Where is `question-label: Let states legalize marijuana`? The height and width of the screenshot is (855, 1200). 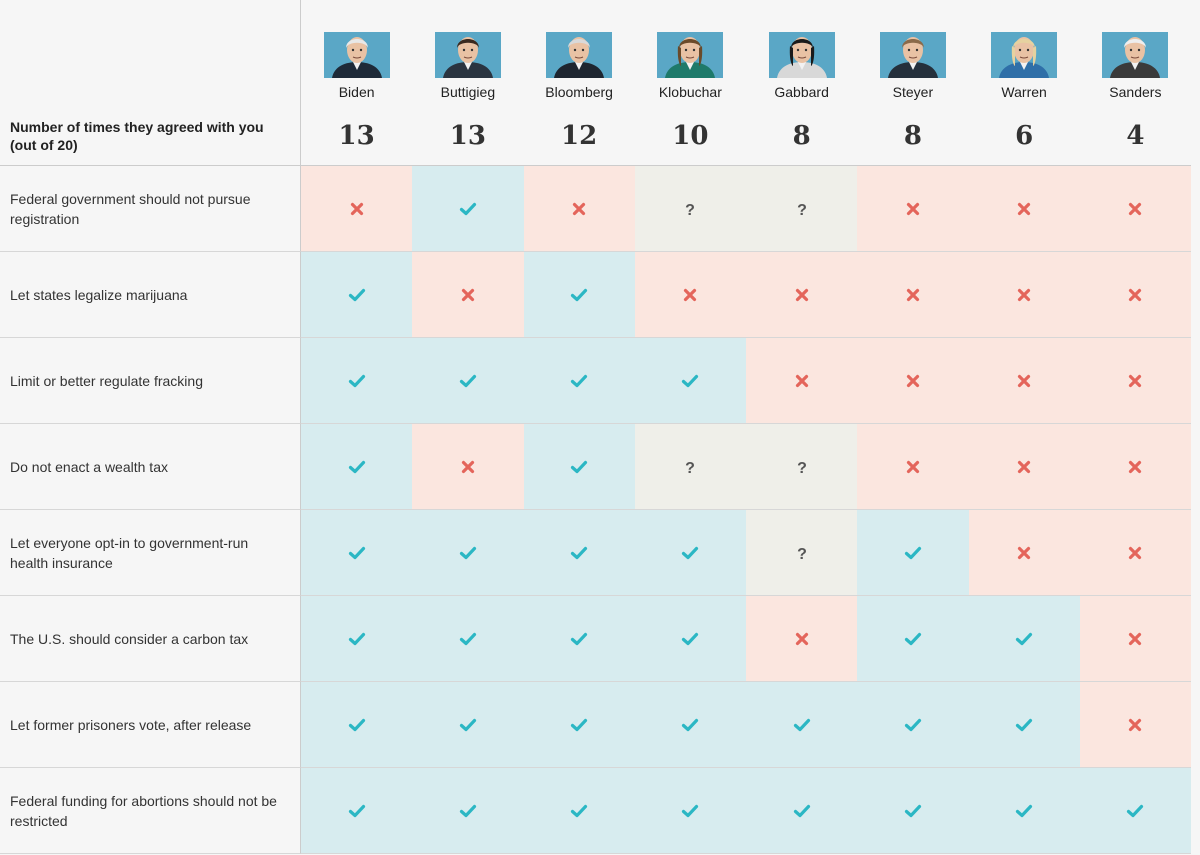 question-label: Let states legalize marijuana is located at coordinates (150, 295).